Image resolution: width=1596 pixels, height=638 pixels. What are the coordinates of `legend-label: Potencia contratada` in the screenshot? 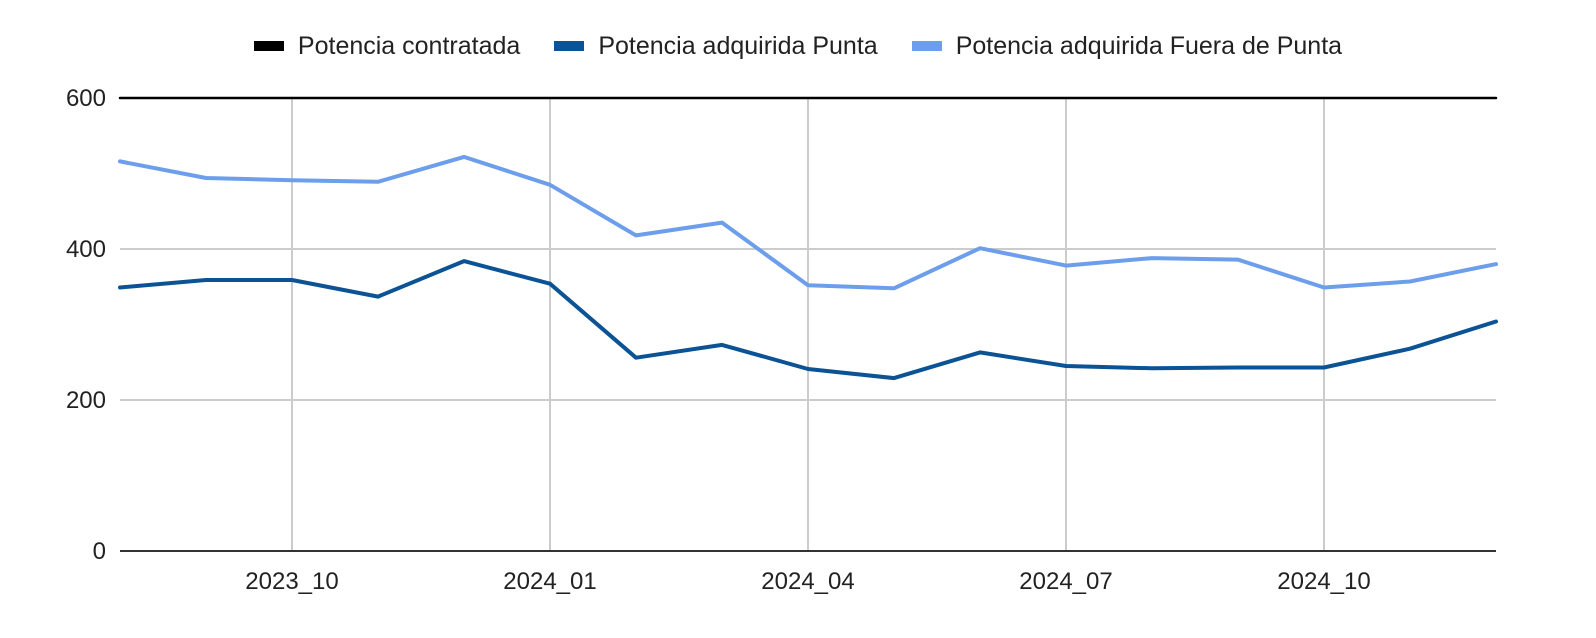 It's located at (409, 45).